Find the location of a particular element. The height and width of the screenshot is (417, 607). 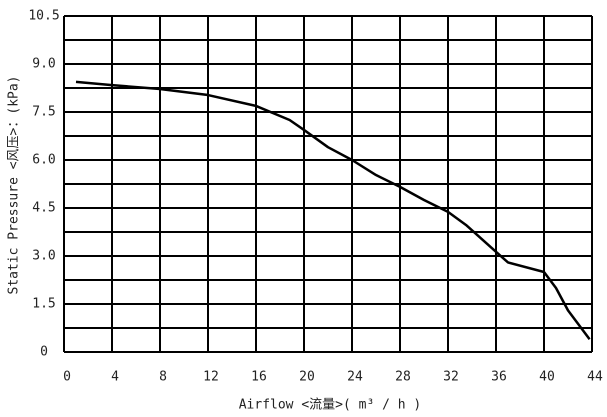

x-tick-label: 44 is located at coordinates (595, 377).